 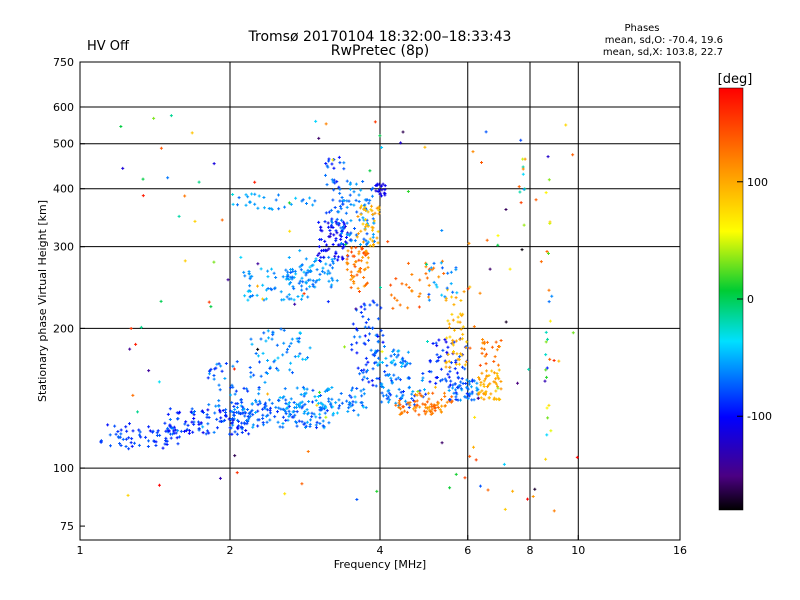 What do you see at coordinates (530, 550) in the screenshot?
I see `x-tick-label: 8` at bounding box center [530, 550].